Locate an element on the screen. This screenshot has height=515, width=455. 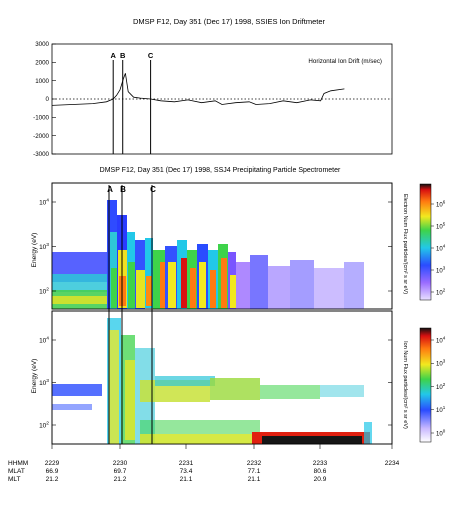
ion-colorbar-ticks: 10⁴ 10³ 10² 10¹ 10⁰ is located at coordinates (438, 386).